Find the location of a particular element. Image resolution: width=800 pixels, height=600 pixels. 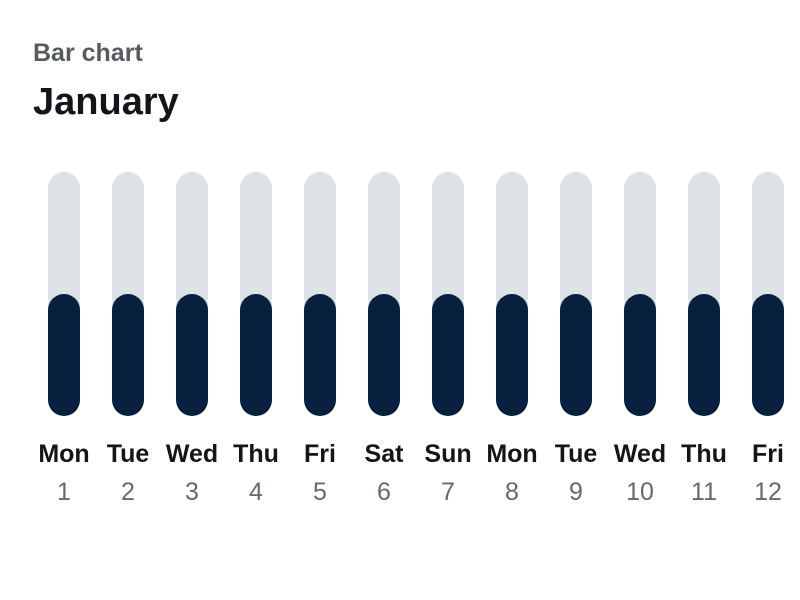

bar-group: Fri 5 is located at coordinates (320, 339).